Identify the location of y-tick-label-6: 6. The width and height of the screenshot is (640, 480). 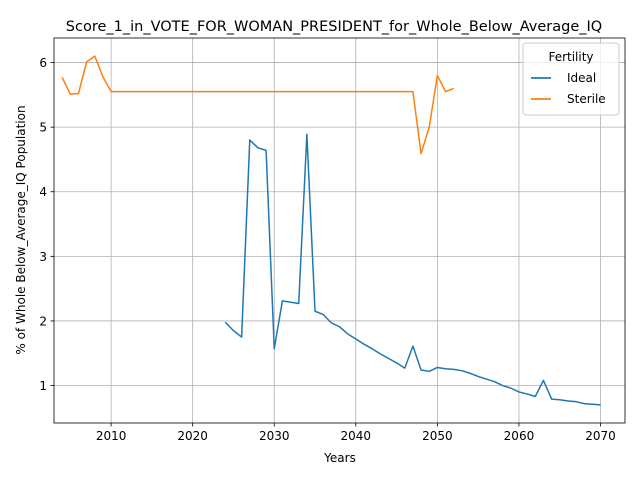
(43, 63).